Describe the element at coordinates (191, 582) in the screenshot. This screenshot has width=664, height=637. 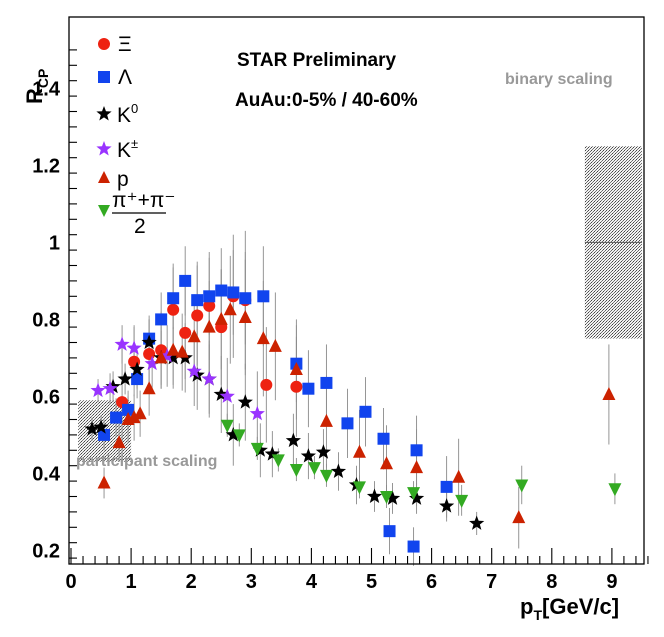
I see `x-tick-label: 2` at that location.